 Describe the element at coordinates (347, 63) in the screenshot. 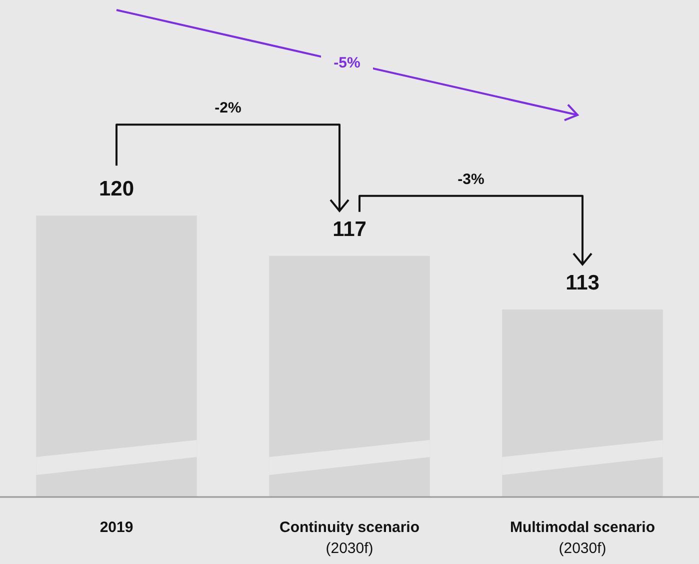

I see `text: -5%` at that location.